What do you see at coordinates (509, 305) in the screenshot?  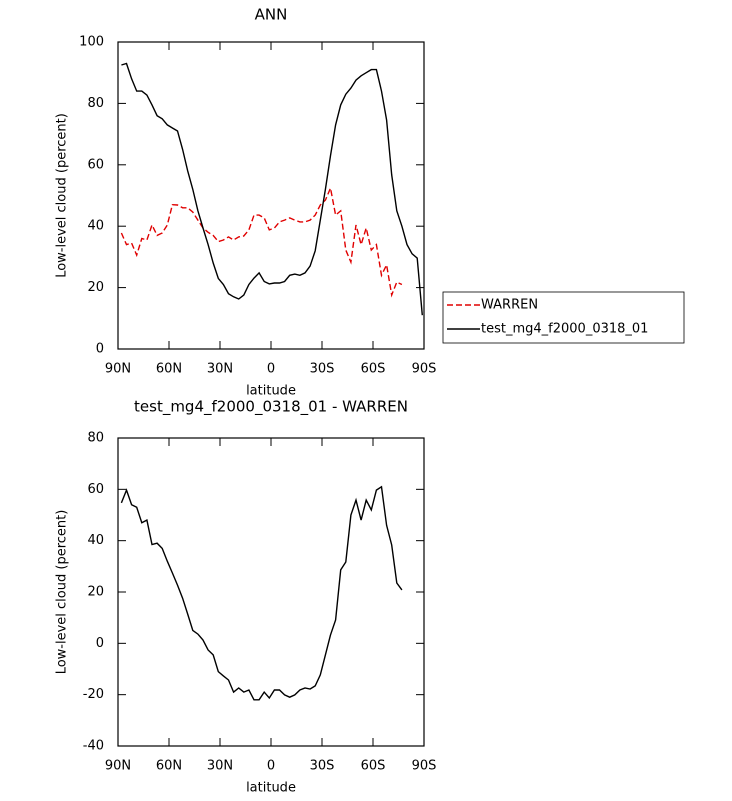 I see `legend-label: WARREN` at bounding box center [509, 305].